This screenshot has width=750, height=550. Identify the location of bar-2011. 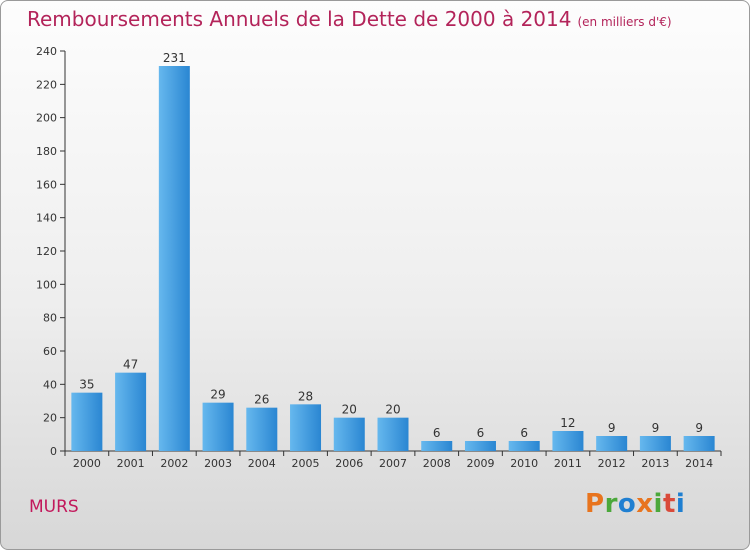
(568, 441).